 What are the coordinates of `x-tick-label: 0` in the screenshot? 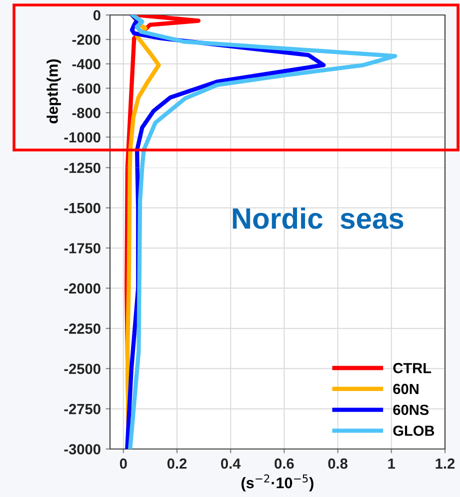 It's located at (123, 463).